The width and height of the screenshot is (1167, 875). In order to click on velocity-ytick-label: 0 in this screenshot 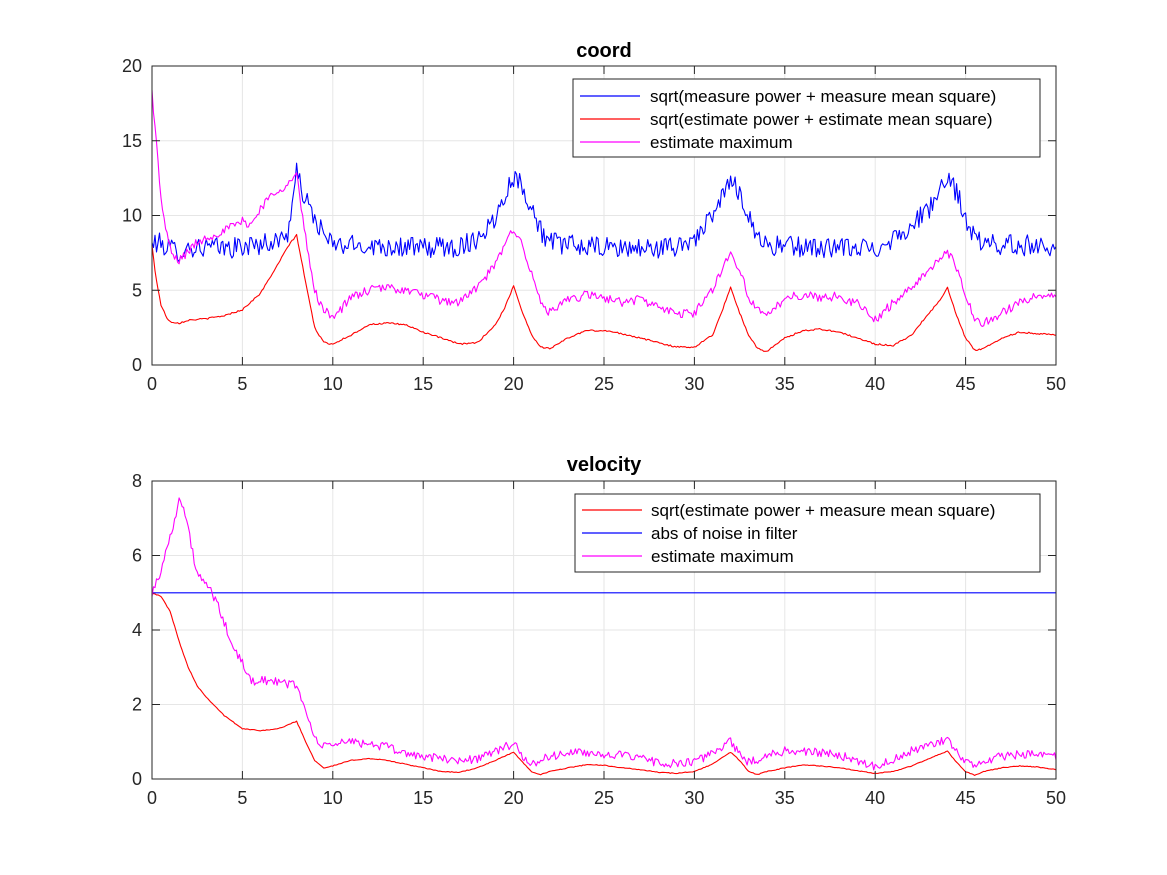, I will do `click(137, 779)`.